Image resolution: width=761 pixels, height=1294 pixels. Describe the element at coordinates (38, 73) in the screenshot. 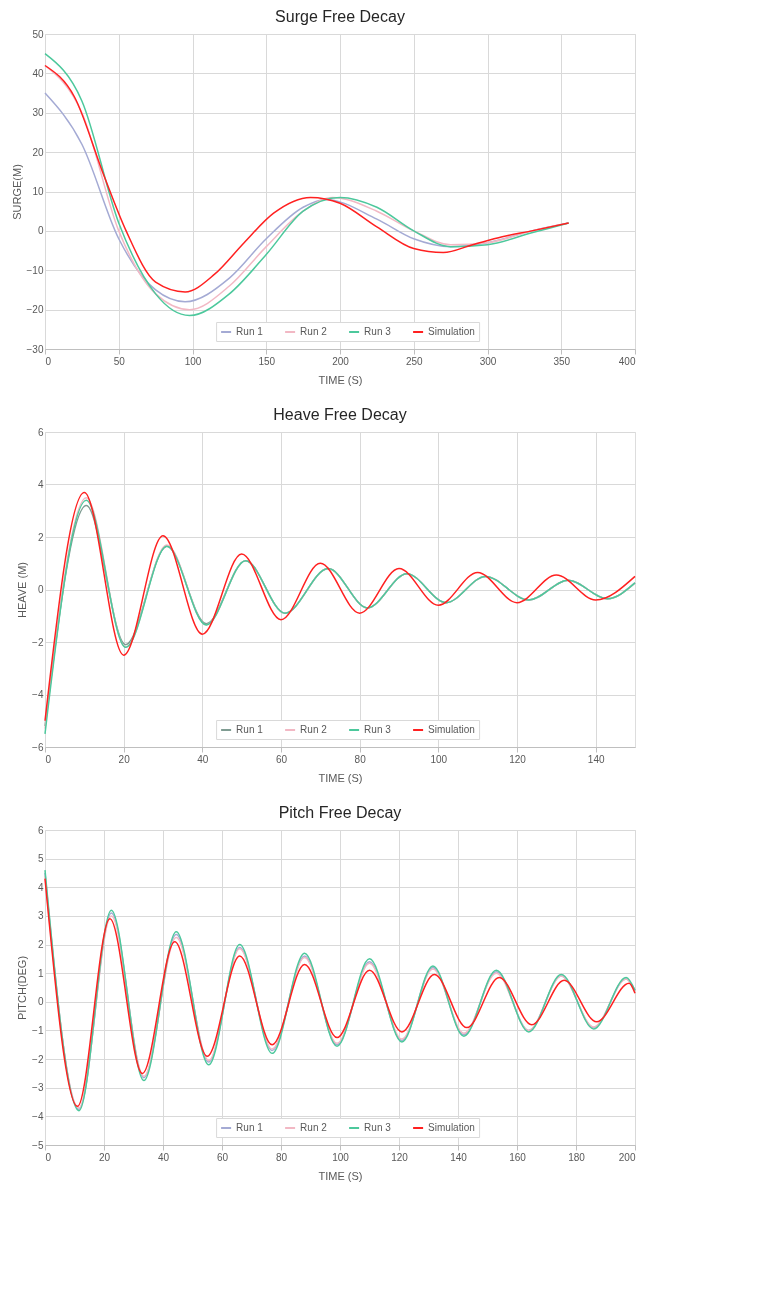

I see `y-tick-label: 40` at that location.